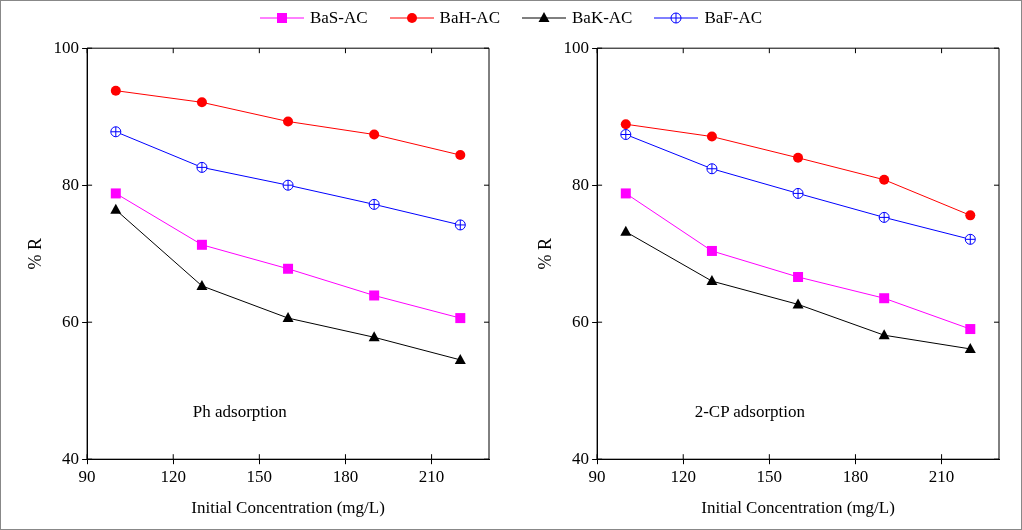  Describe the element at coordinates (602, 18) in the screenshot. I see `legend-label: BaK-AC` at that location.